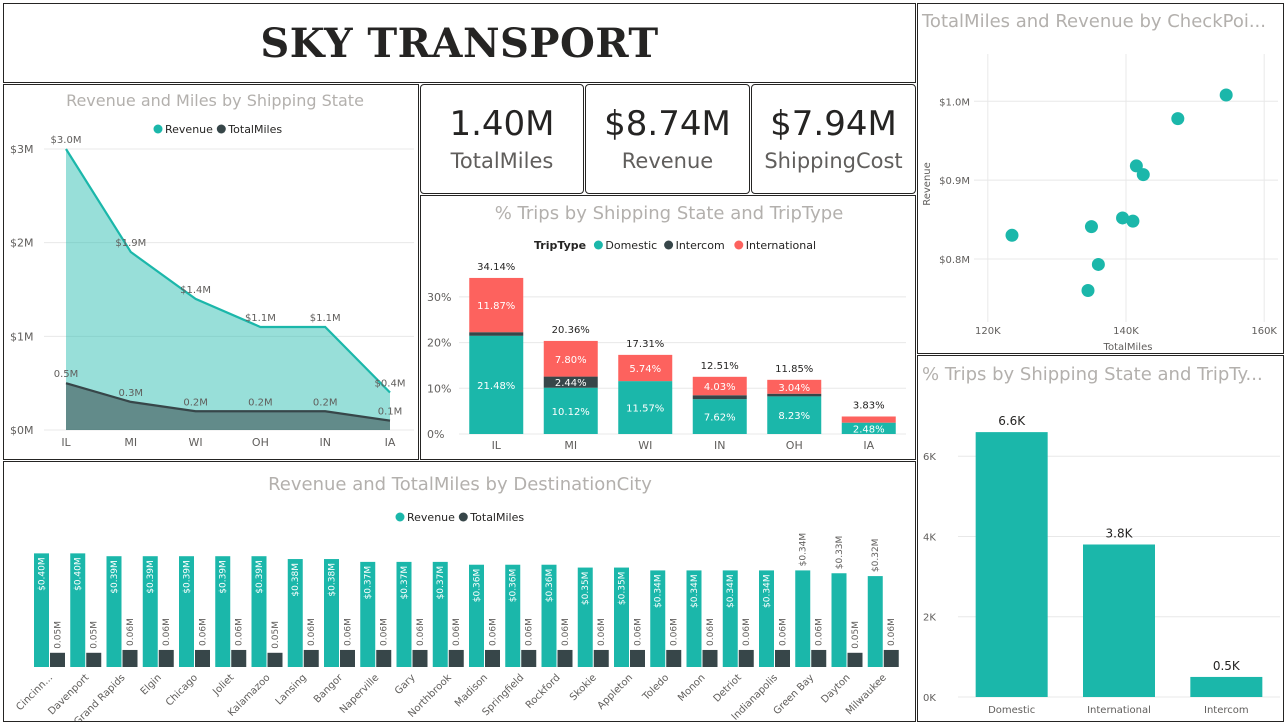 This screenshot has height=725, width=1287. I want to click on data-label: $1.4M, so click(195, 290).